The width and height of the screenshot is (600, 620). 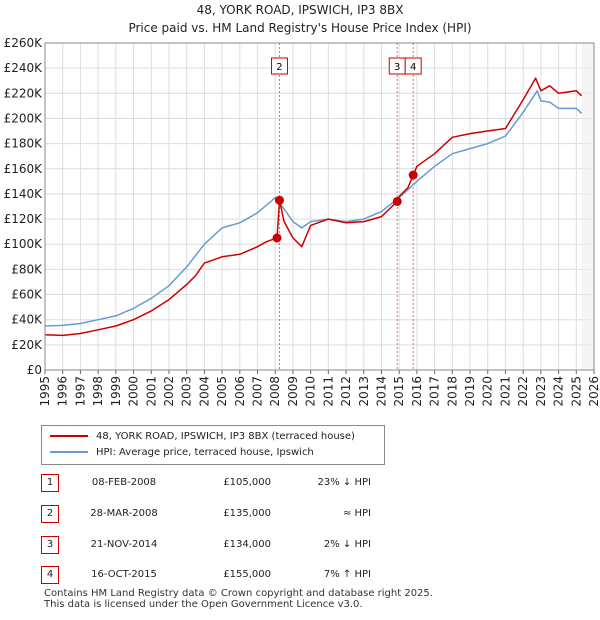 I want to click on x-tick-label: 2019, so click(x=470, y=391).